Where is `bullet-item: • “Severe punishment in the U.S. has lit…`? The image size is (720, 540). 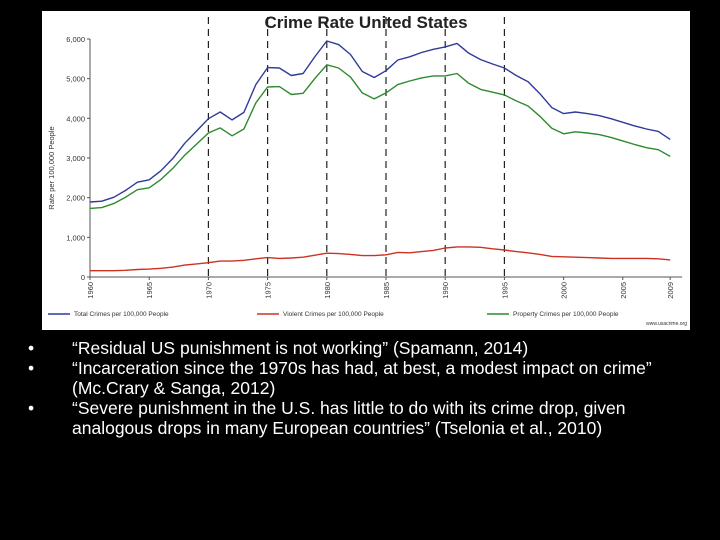 bullet-item: • “Severe punishment in the U.S. has lit… is located at coordinates (364, 418).